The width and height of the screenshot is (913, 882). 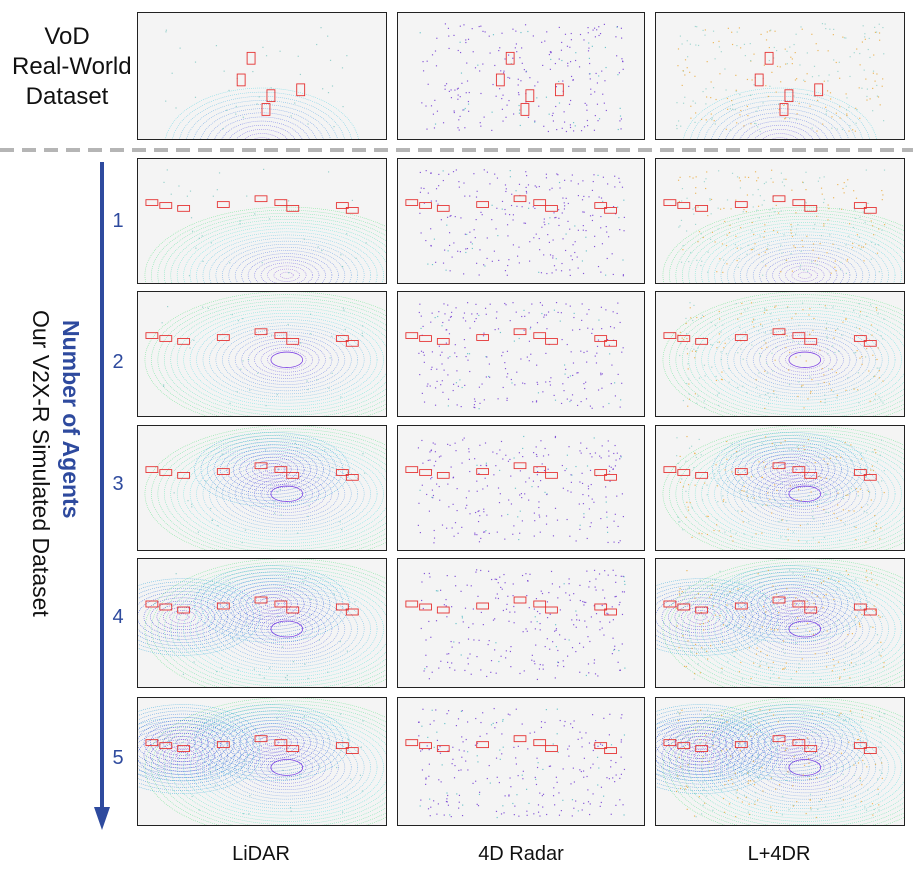 I want to click on vod-label-line-2: Real-World, so click(x=72, y=66).